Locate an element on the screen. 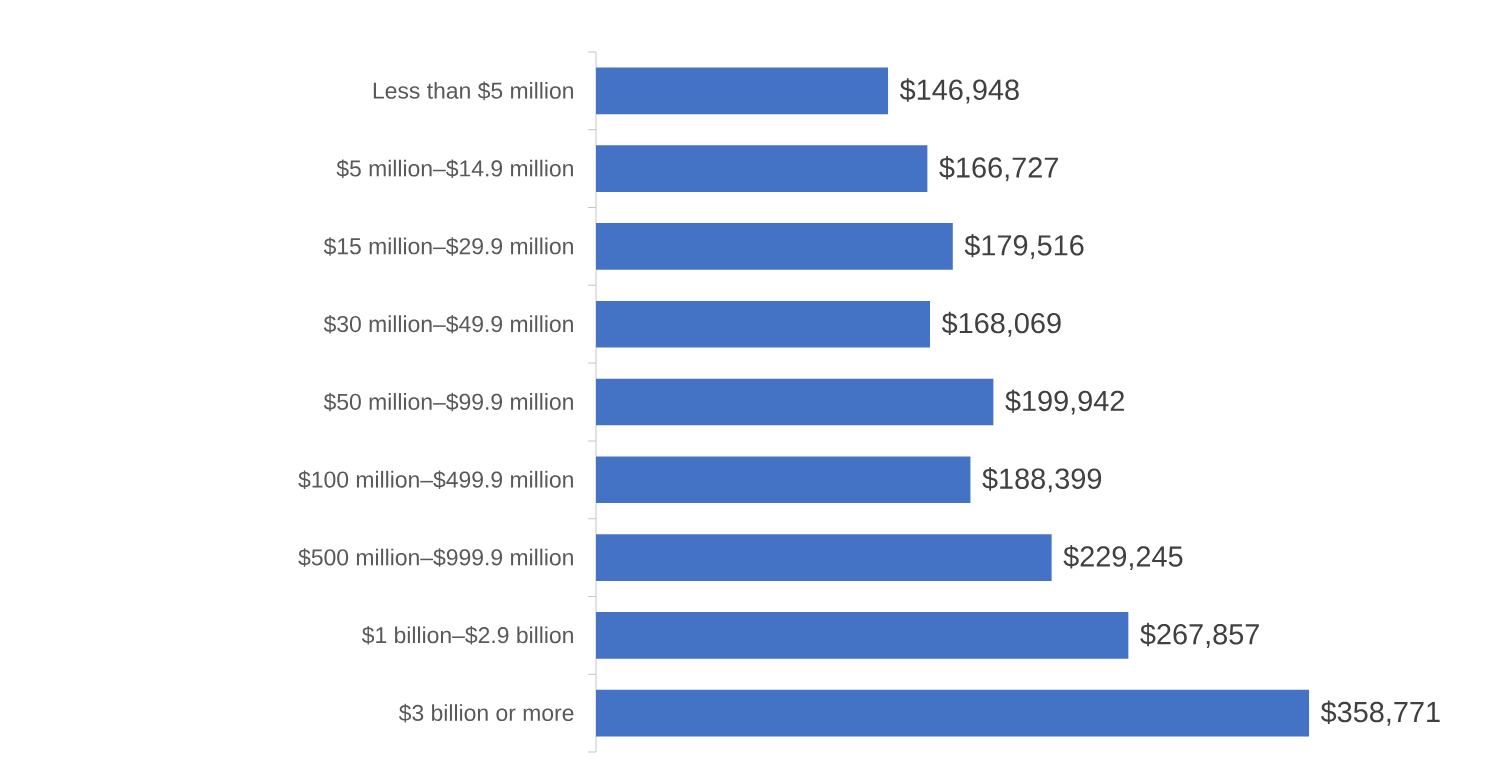 This screenshot has height=759, width=1486. data-label: $267,857 is located at coordinates (1199, 635).